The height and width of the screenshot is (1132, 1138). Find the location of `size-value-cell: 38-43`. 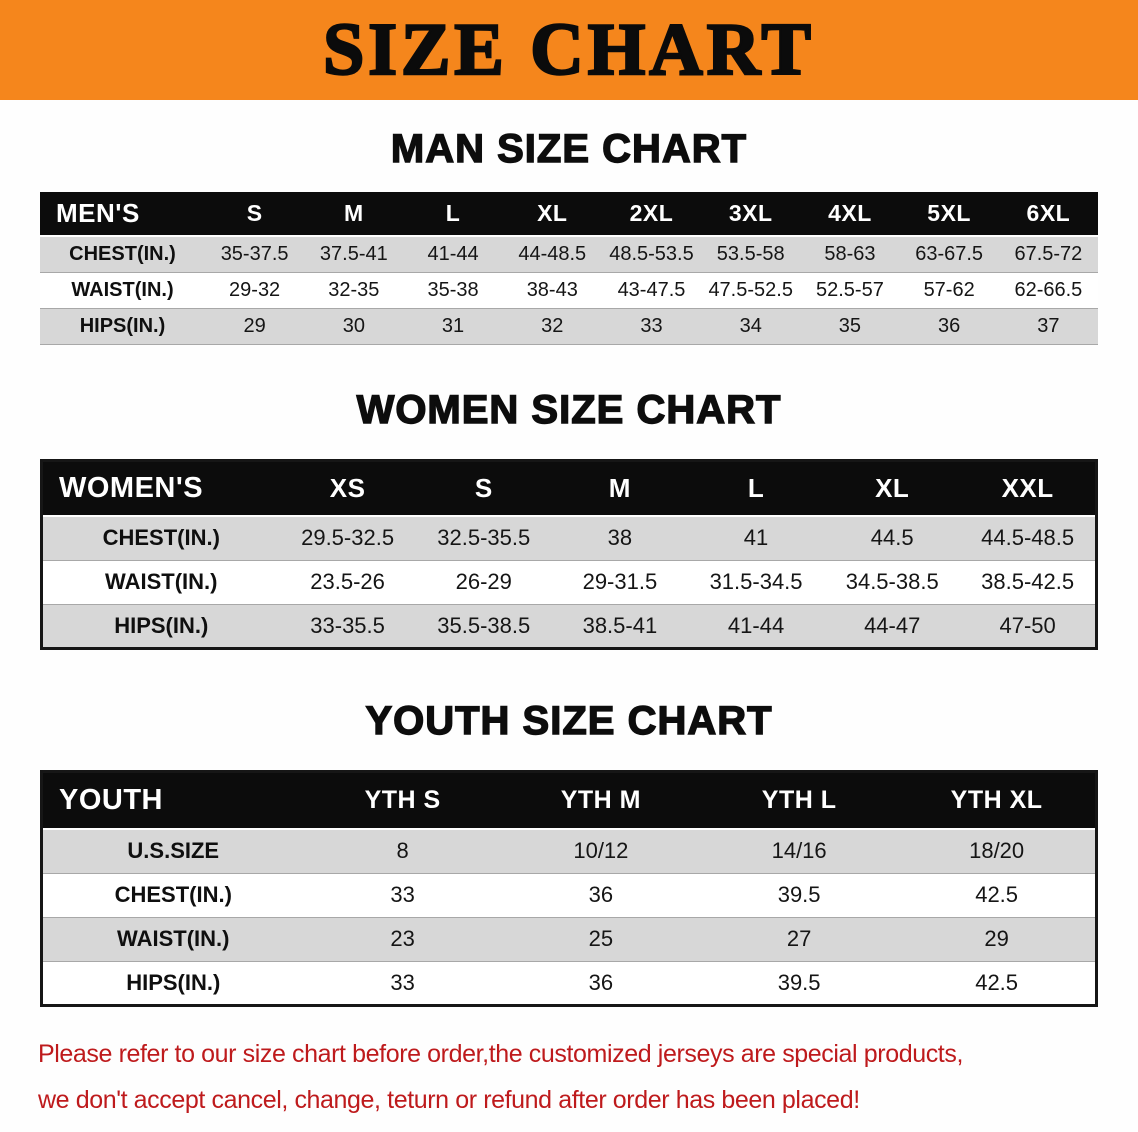

size-value-cell: 38-43 is located at coordinates (552, 289).